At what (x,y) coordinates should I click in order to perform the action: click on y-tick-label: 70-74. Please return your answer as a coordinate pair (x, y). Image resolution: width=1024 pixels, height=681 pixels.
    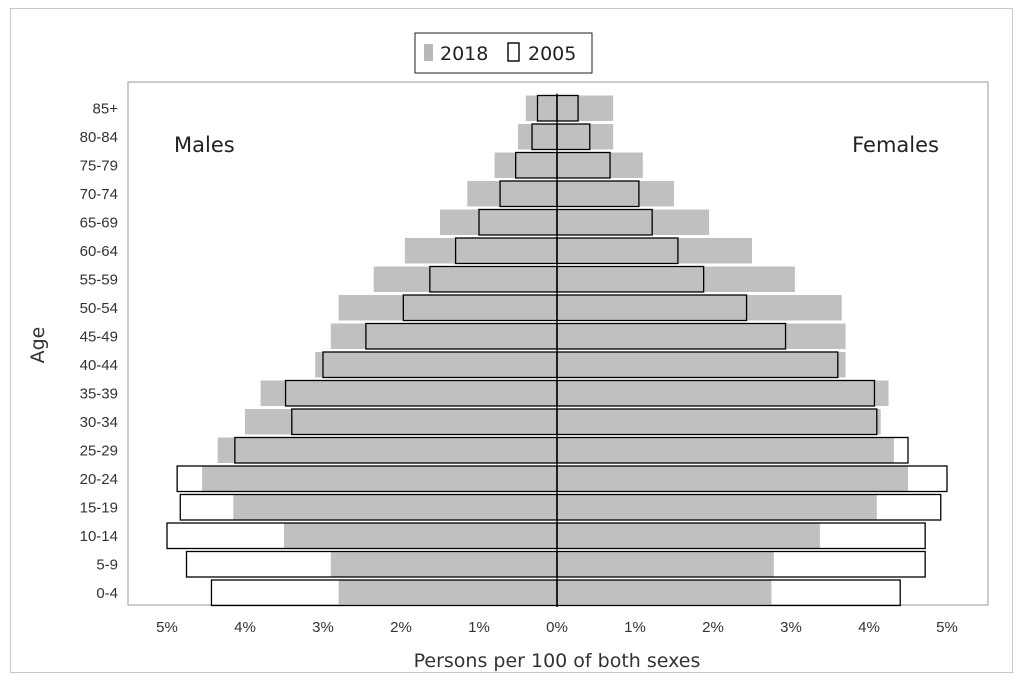
    Looking at the image, I should click on (99, 194).